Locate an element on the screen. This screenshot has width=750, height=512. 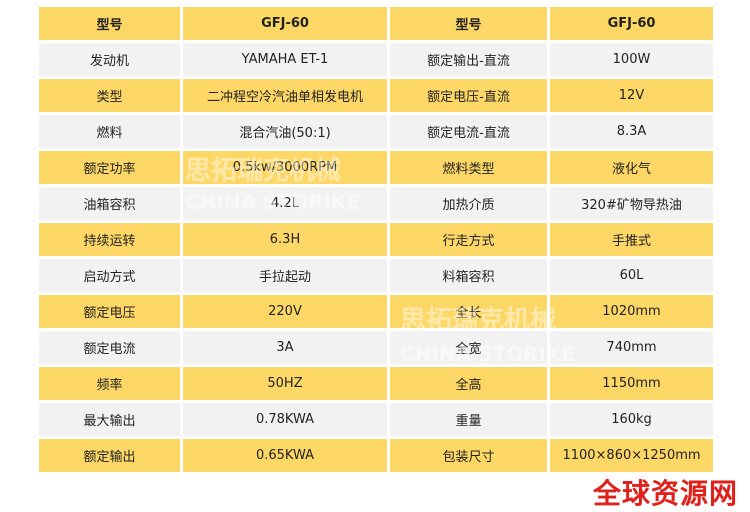
table-row: 额定电流 3A 全宽 740mm is located at coordinates (376, 347).